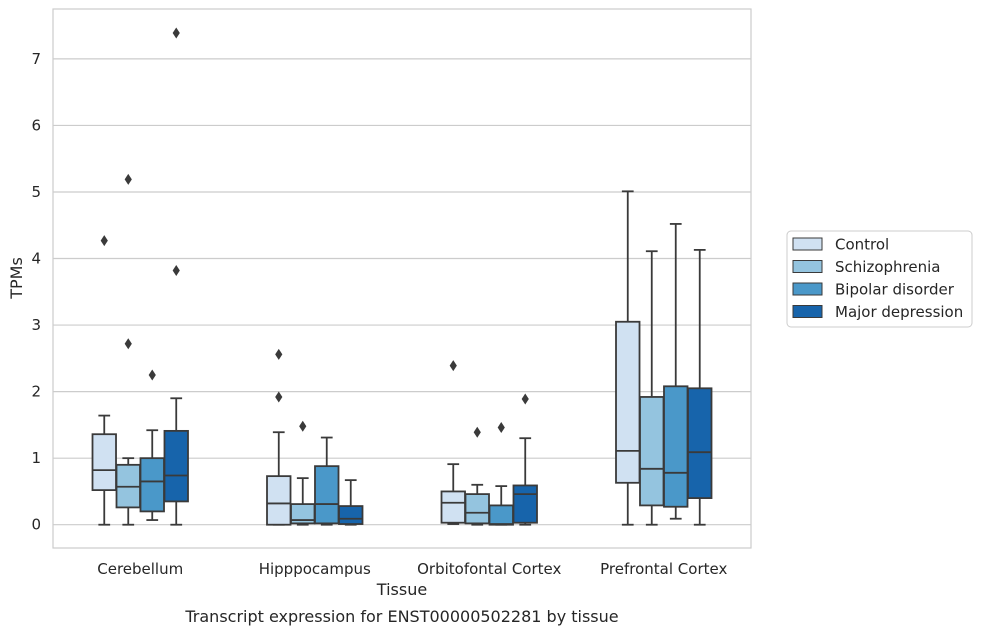  What do you see at coordinates (36, 292) in the screenshot?
I see `y-tick-labels: 0 1 2 3 4 5 6 7` at bounding box center [36, 292].